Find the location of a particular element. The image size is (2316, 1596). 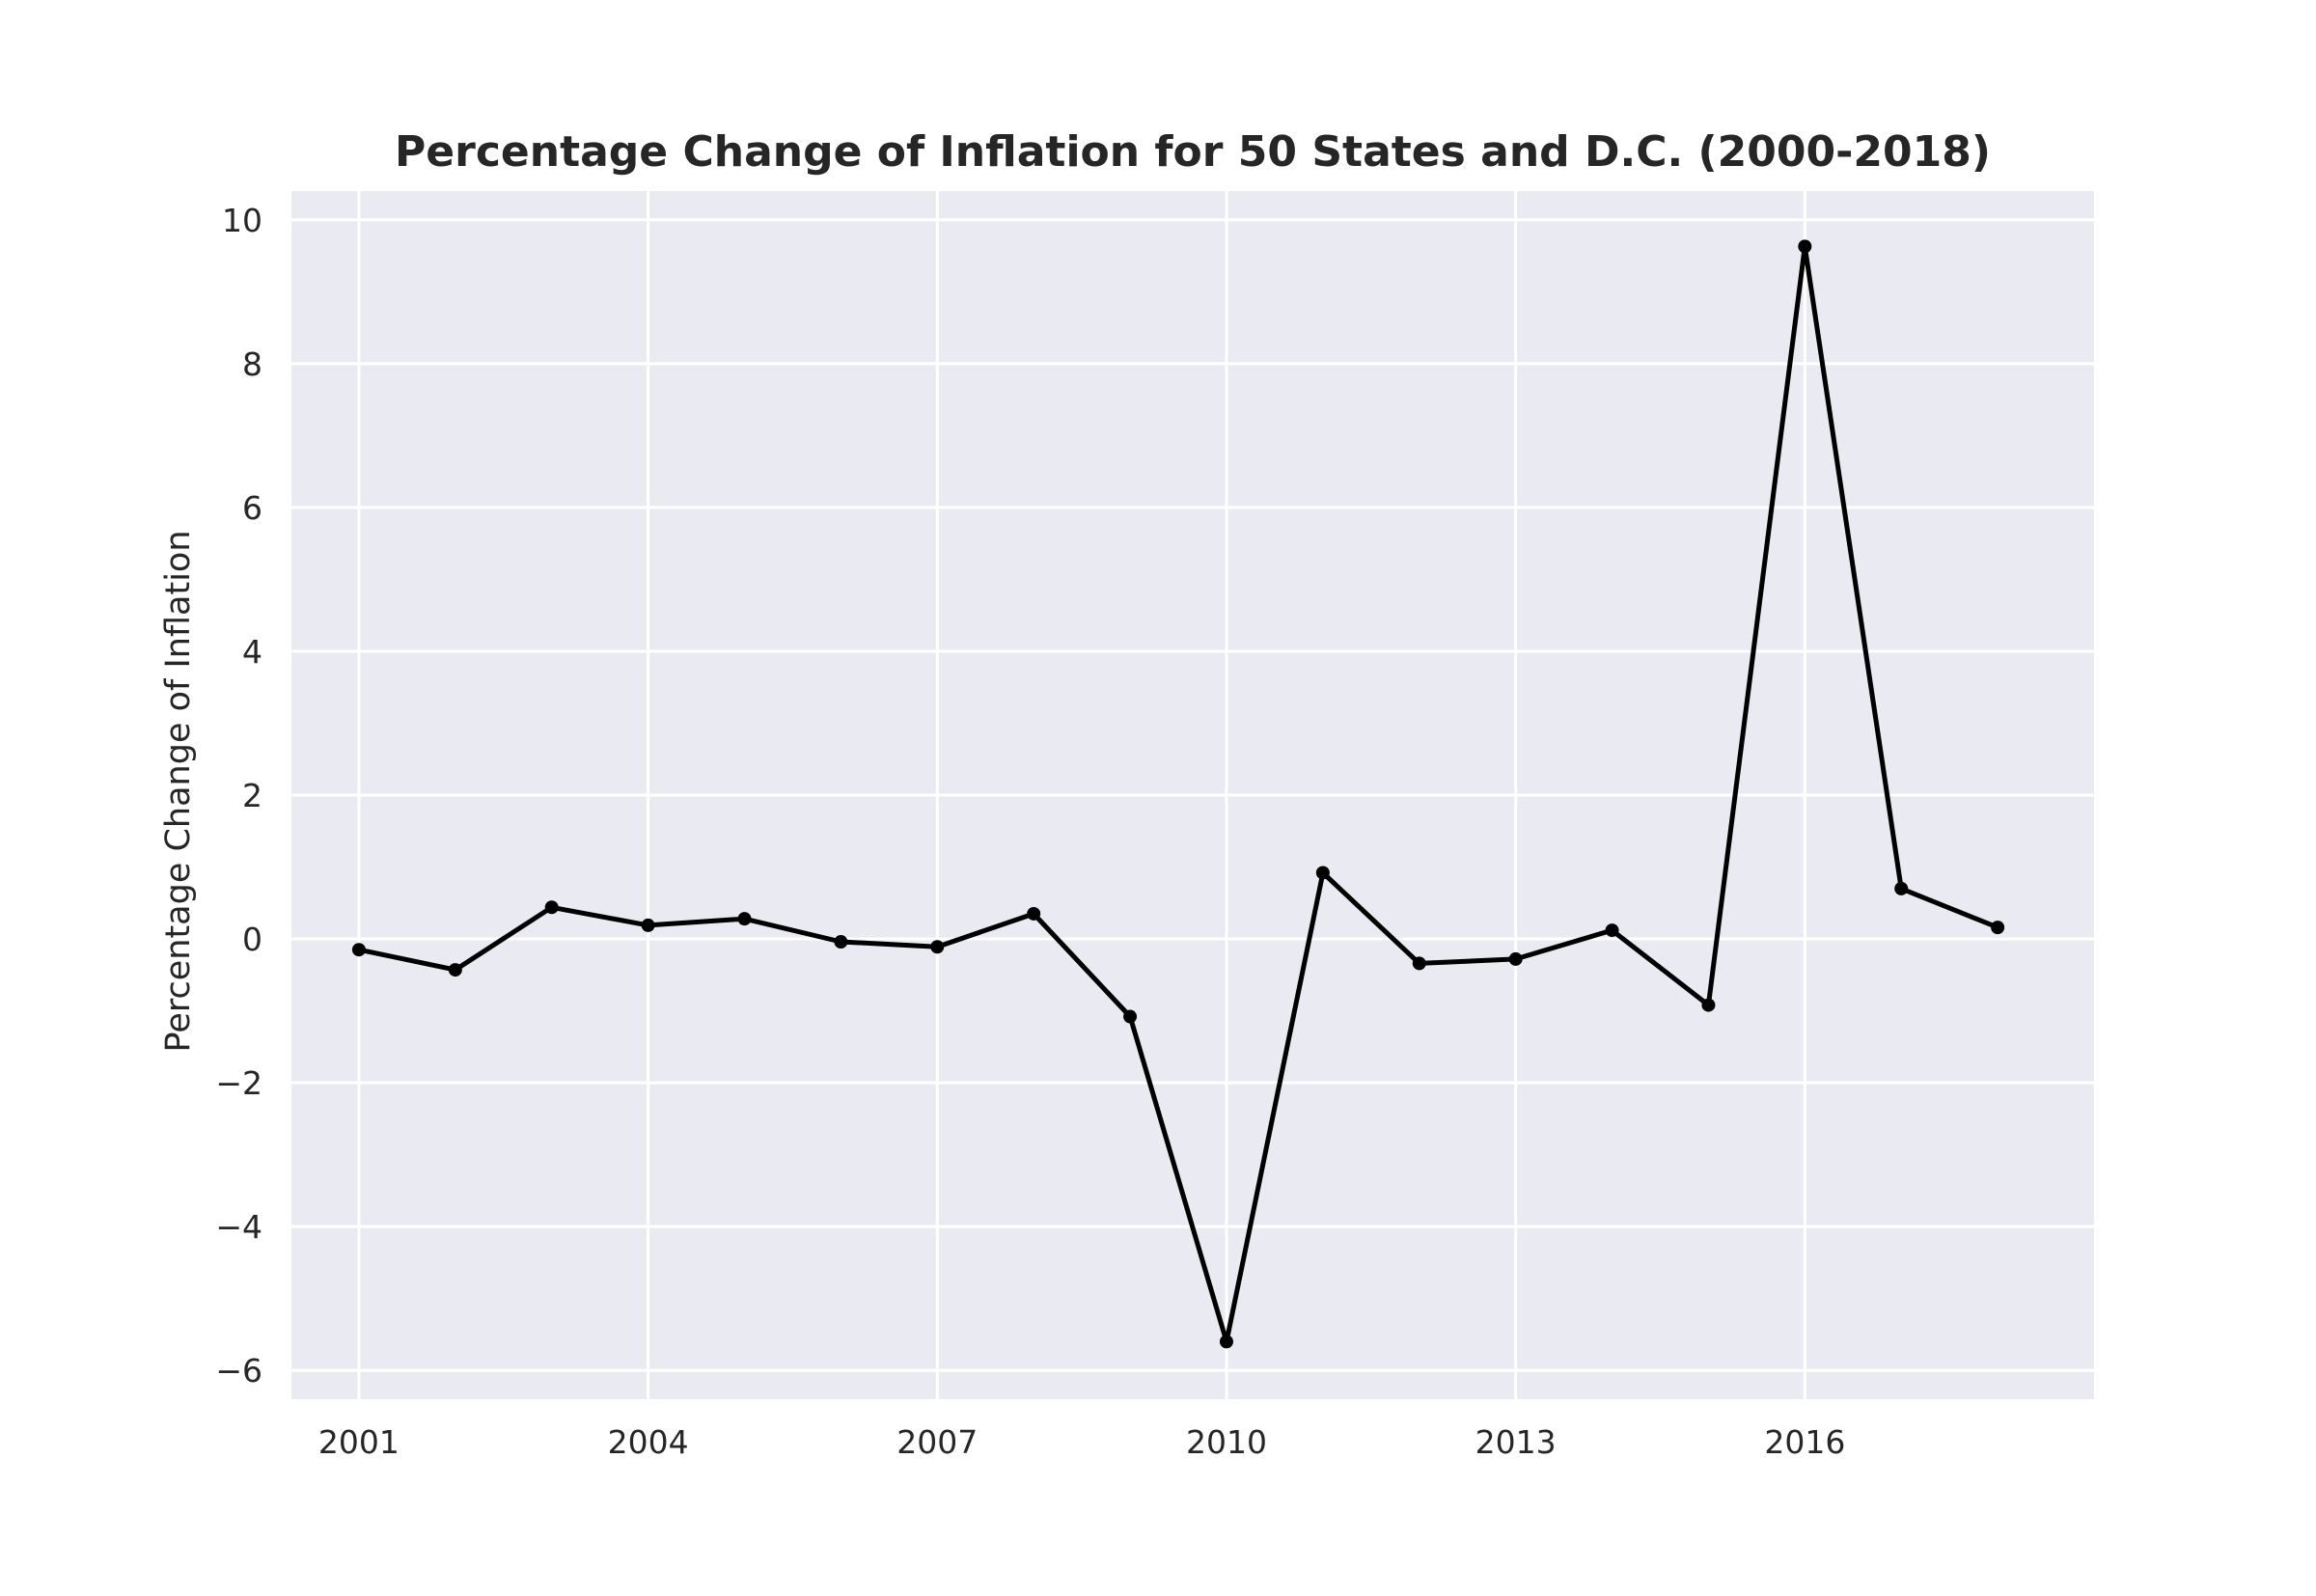

y-tick-label: 2 is located at coordinates (252, 796).